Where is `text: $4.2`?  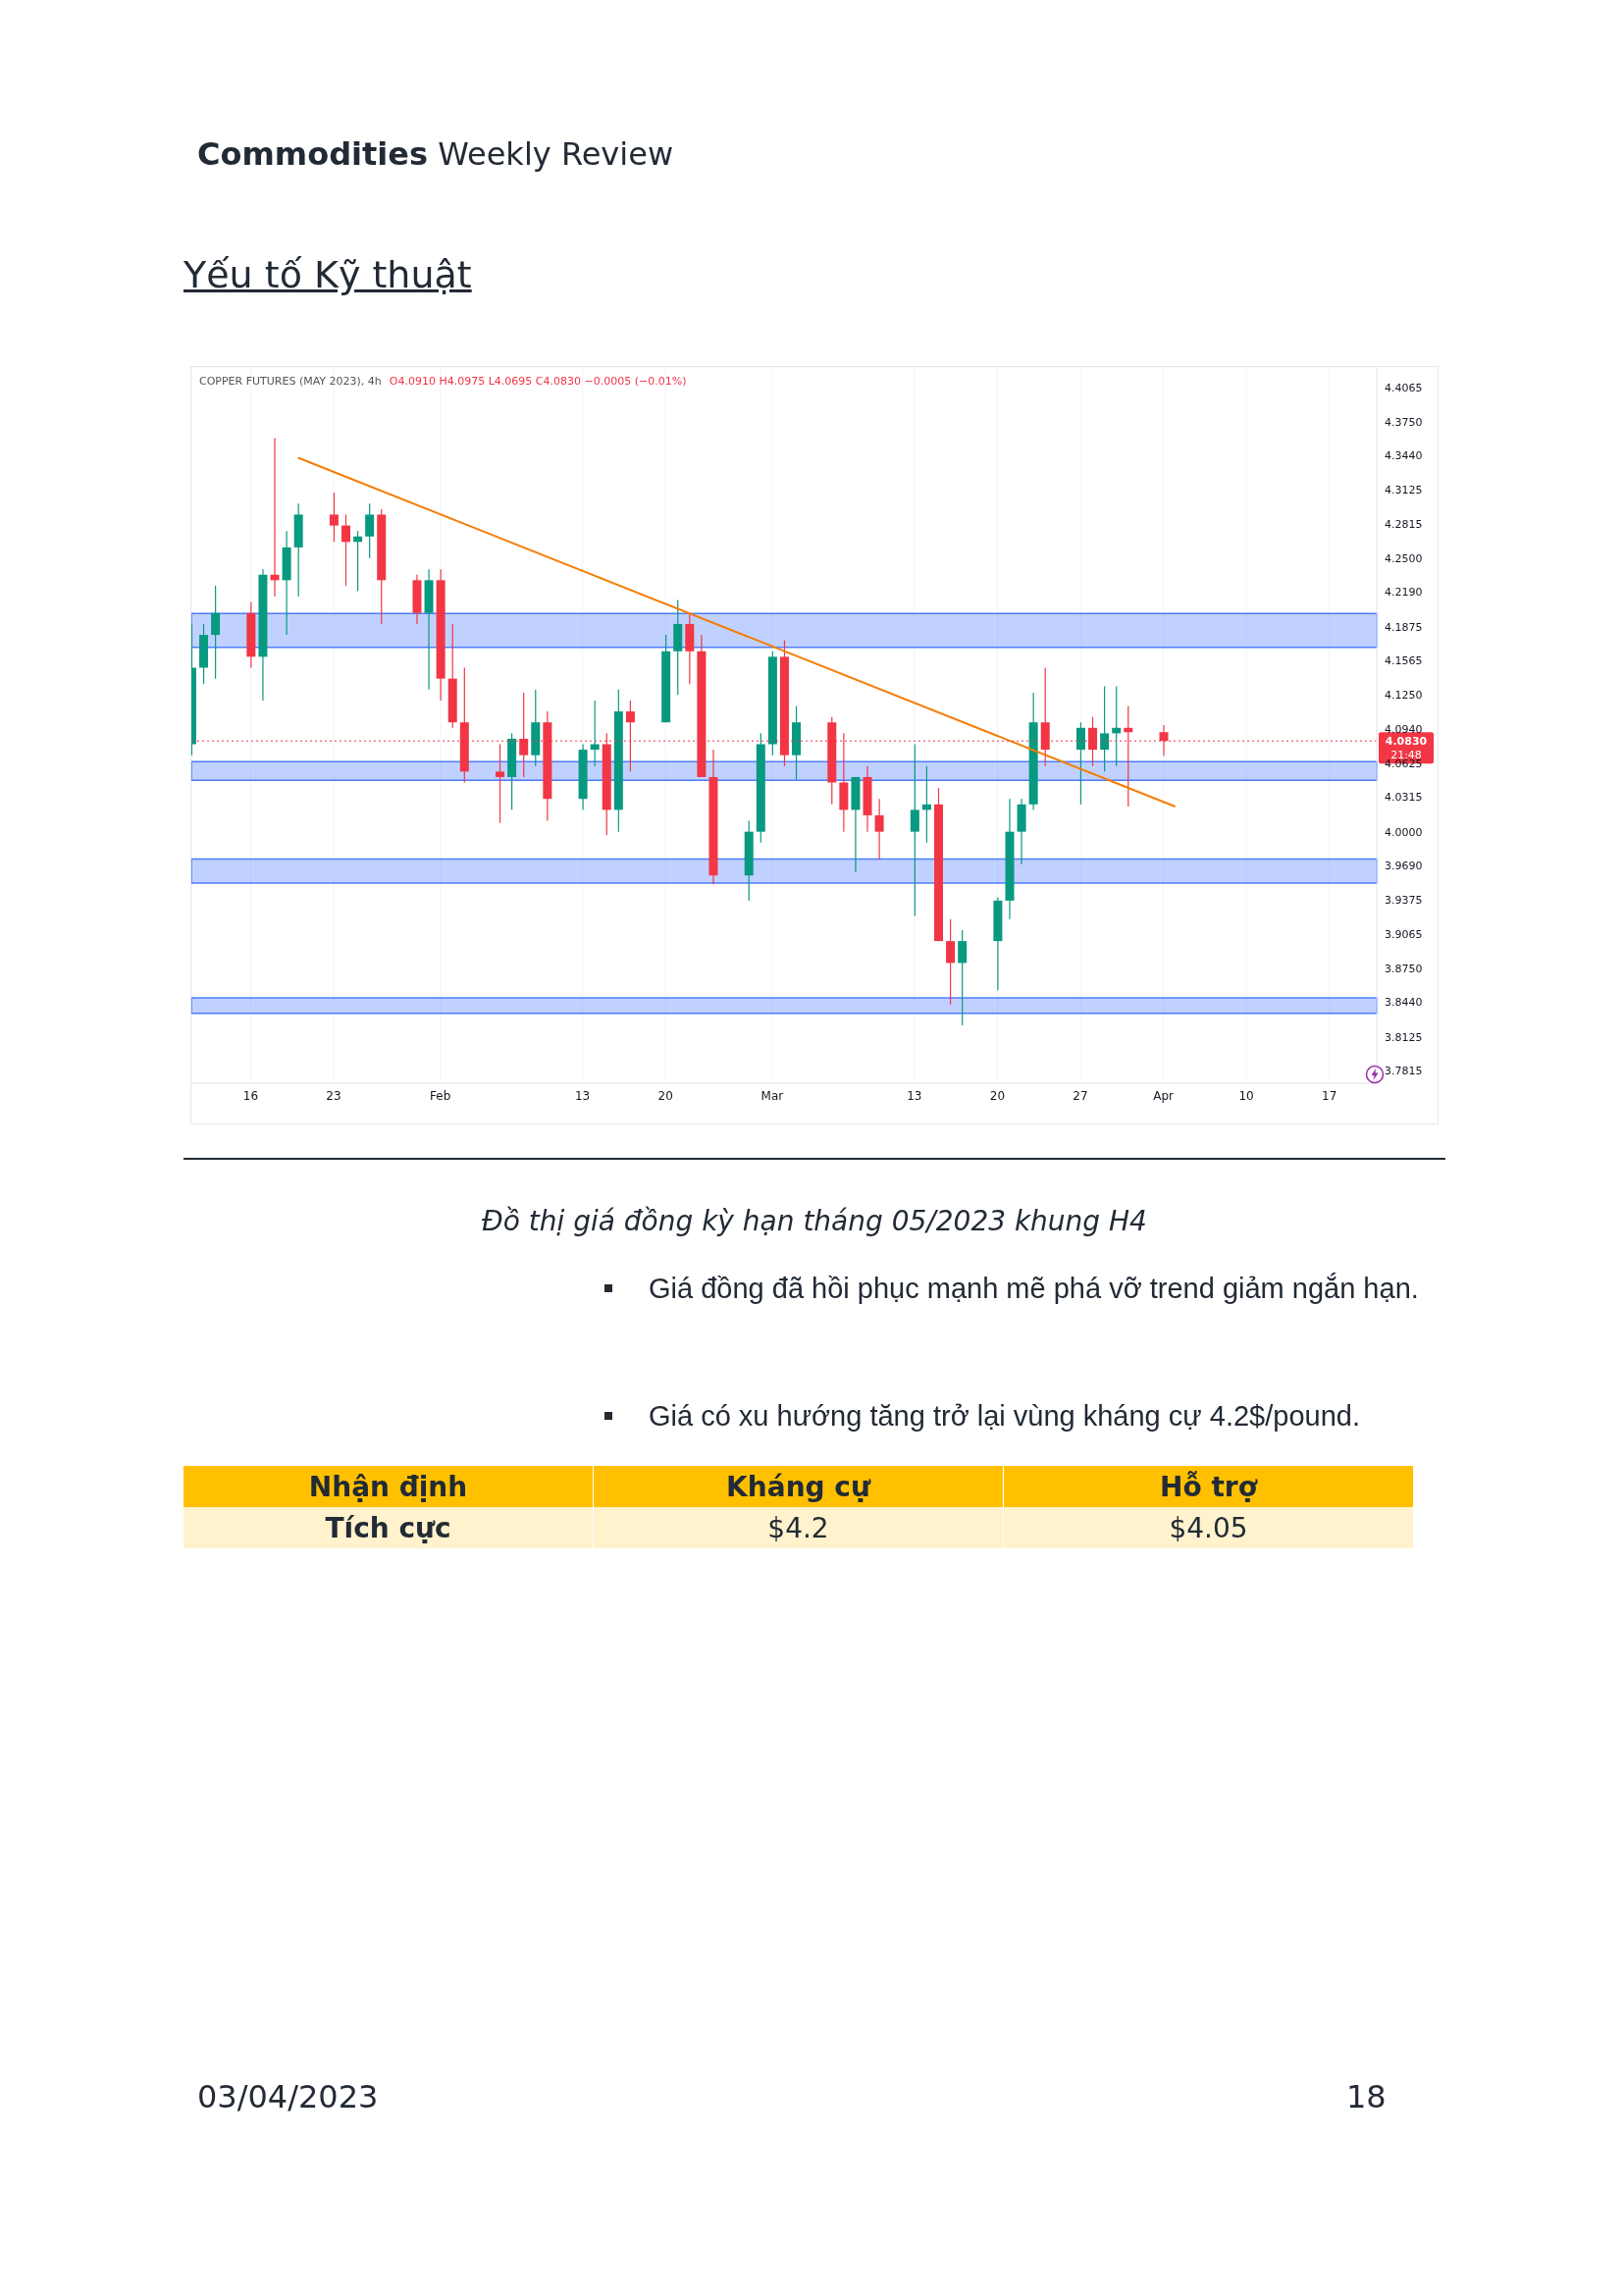
text: $4.2 is located at coordinates (799, 1528).